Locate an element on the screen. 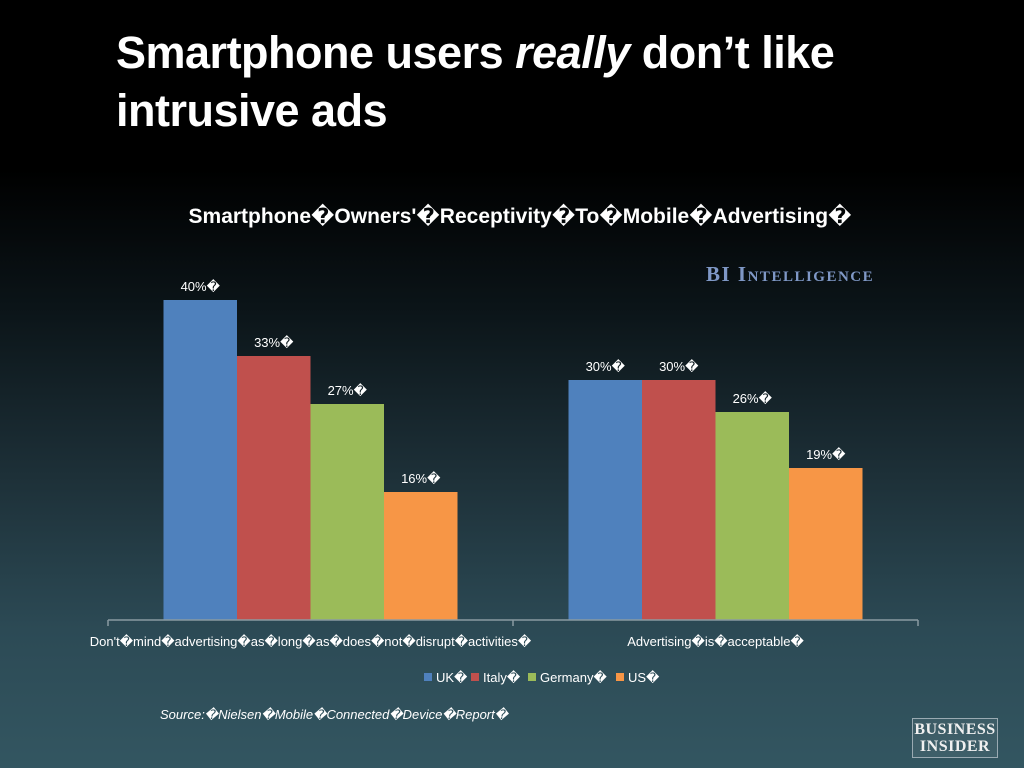  legend-label-italy: Italy� is located at coordinates (502, 677).